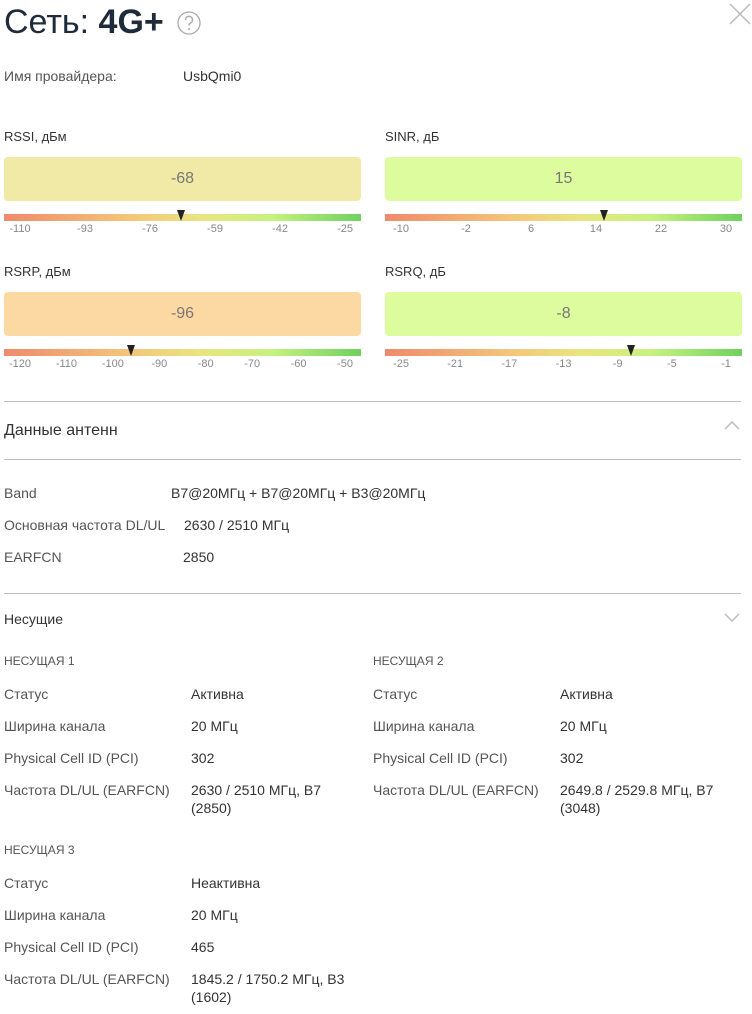  Describe the element at coordinates (466, 229) in the screenshot. I see `gauge-tick-label: -2` at that location.